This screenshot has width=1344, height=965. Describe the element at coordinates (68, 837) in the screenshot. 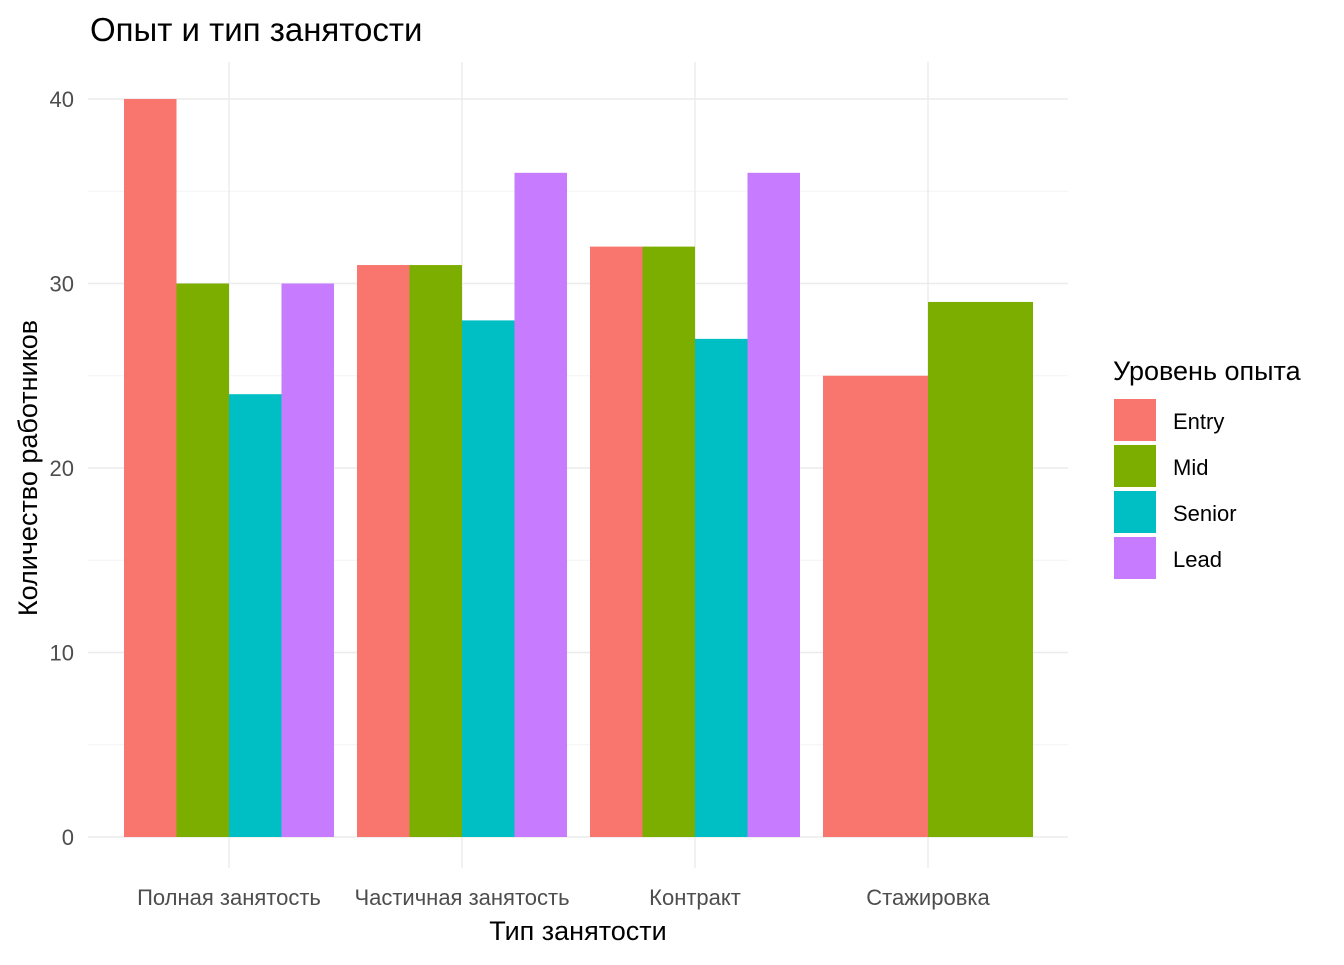

I see `y-tick-label: 0` at that location.